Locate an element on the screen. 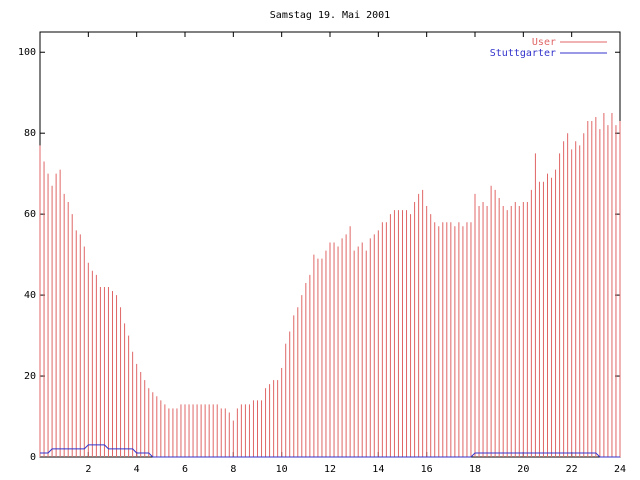 This screenshot has width=640, height=480. y-tick-label: 20 is located at coordinates (30, 376).